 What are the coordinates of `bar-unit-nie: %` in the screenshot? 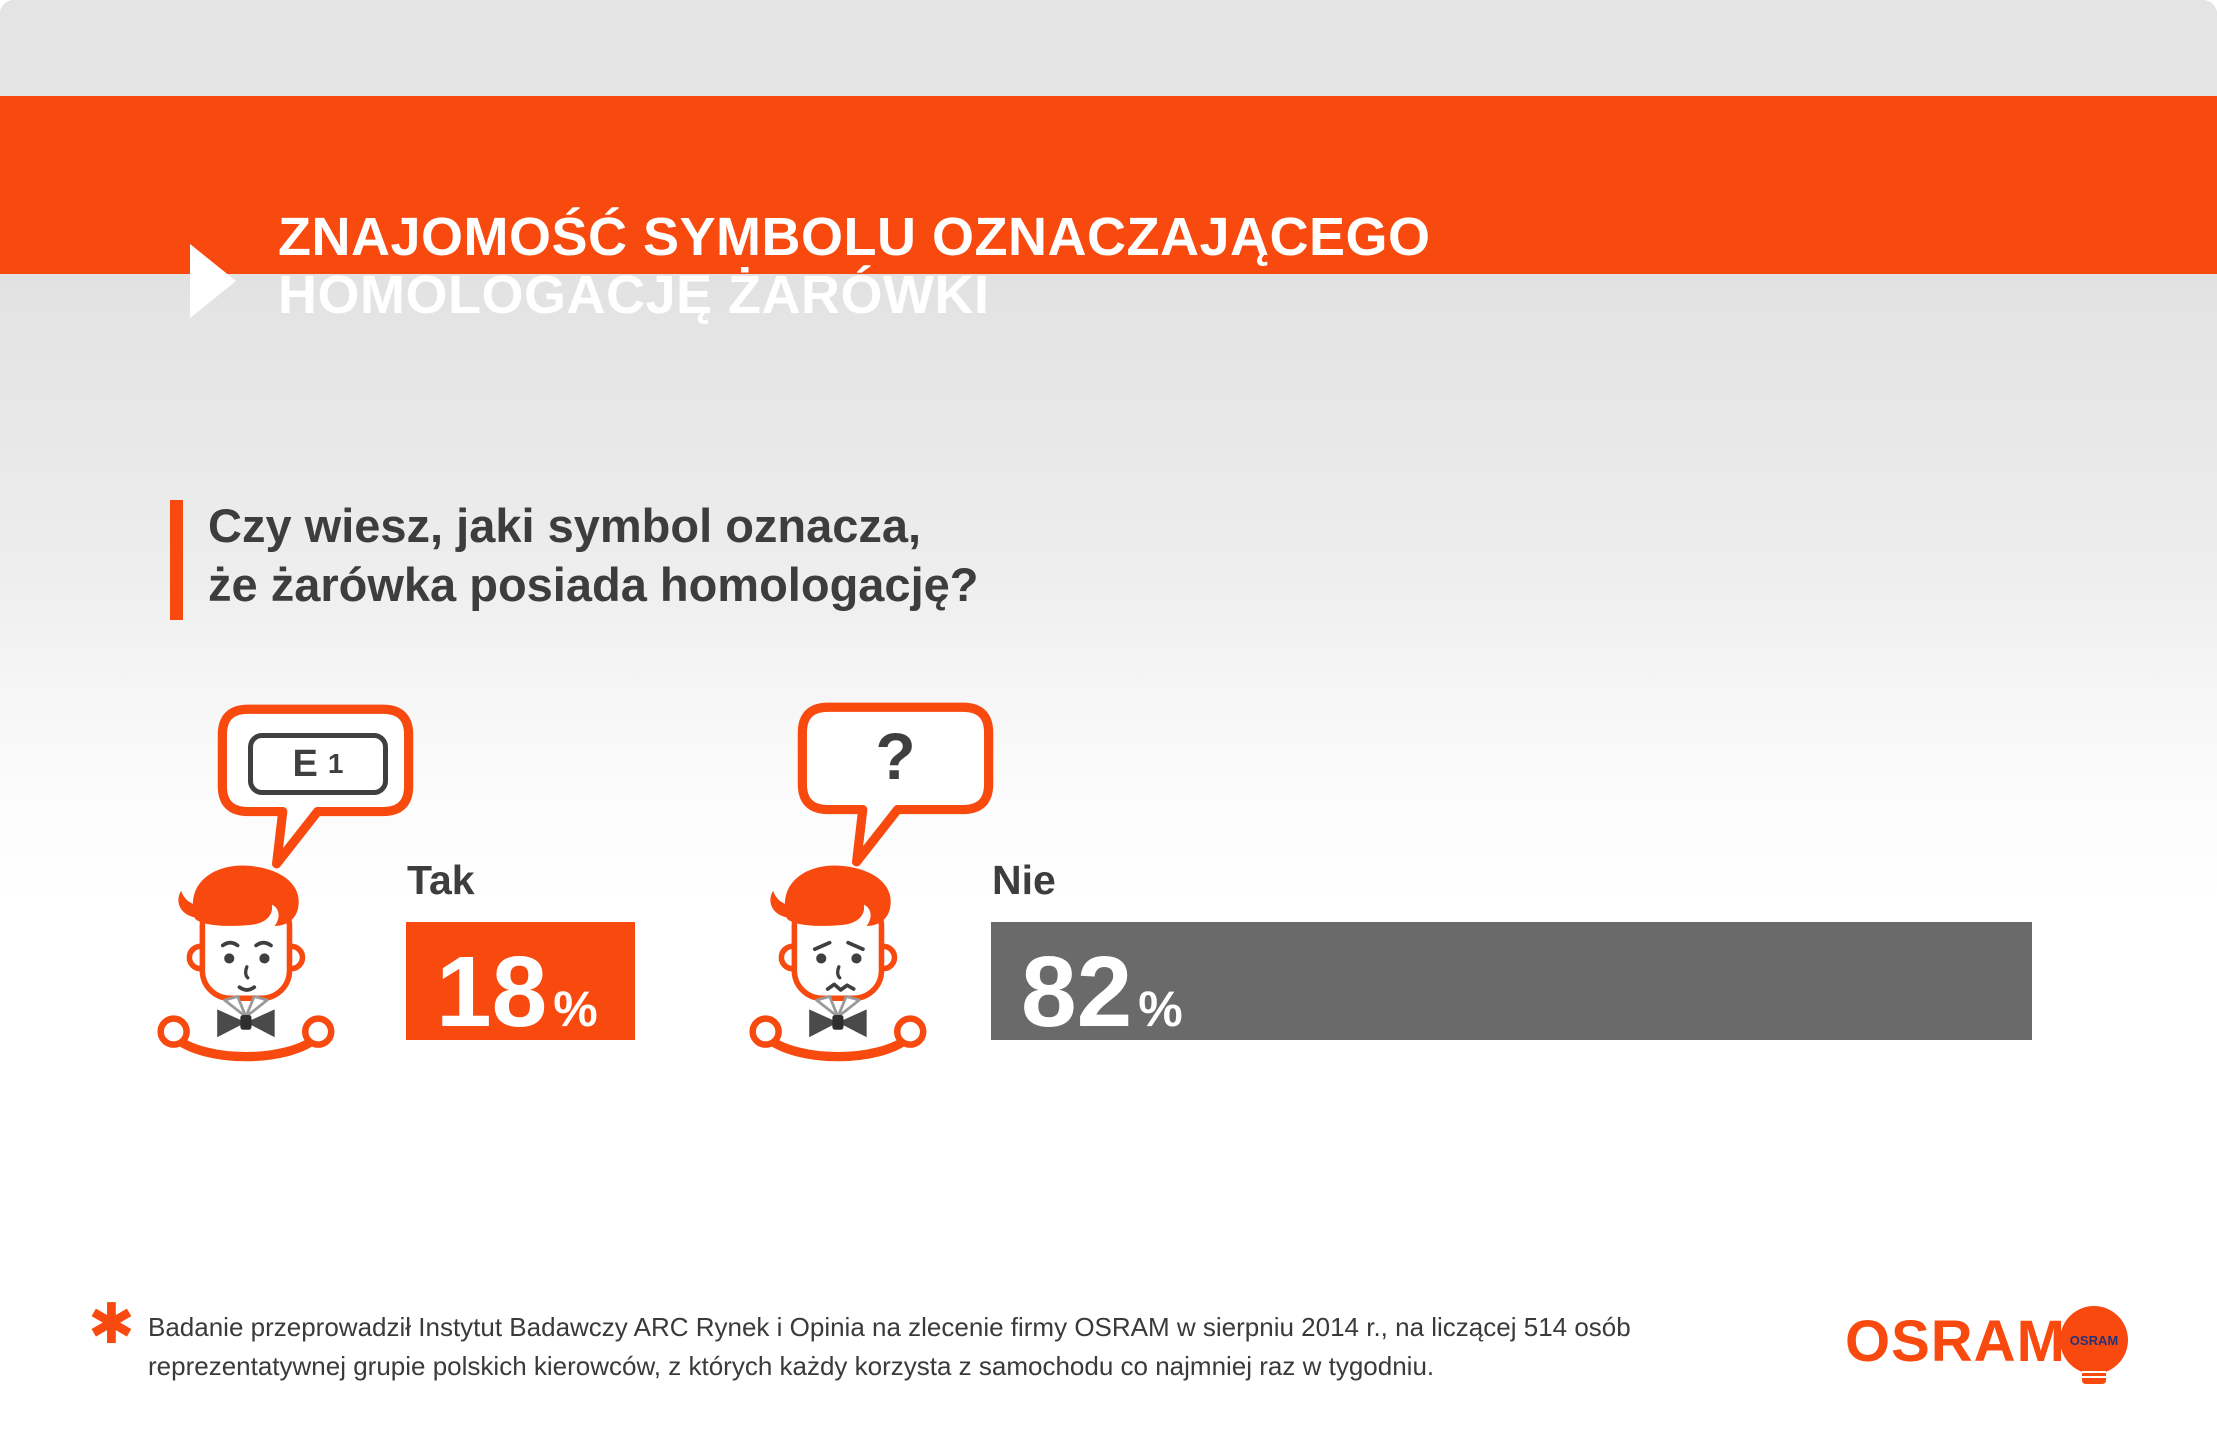 It's located at (1160, 1009).